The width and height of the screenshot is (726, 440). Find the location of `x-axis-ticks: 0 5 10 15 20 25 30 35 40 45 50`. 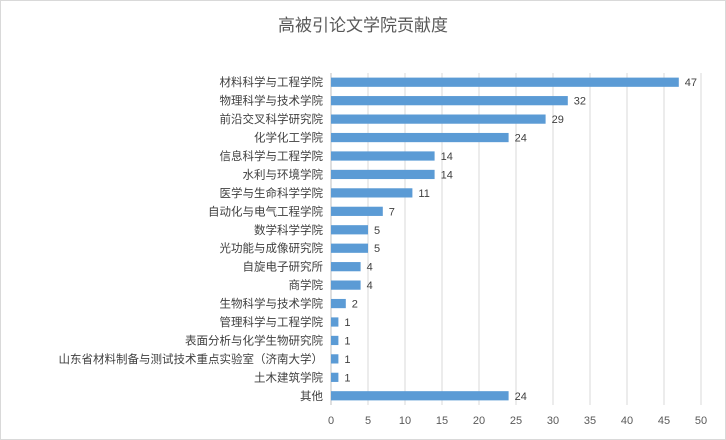

x-axis-ticks: 0 5 10 15 20 25 30 35 40 45 50 is located at coordinates (517, 421).